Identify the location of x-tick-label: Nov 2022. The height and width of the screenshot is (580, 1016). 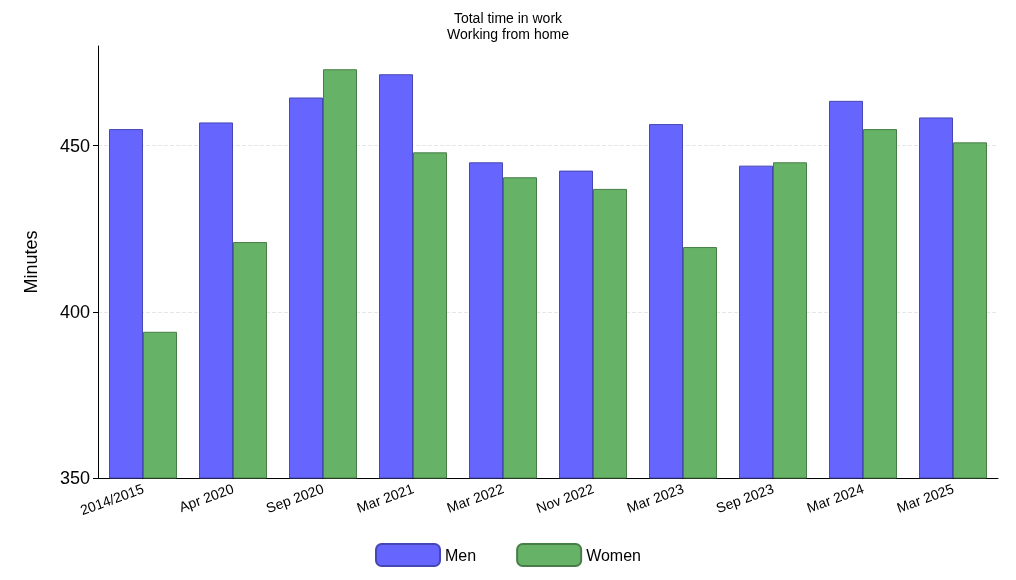
(564, 498).